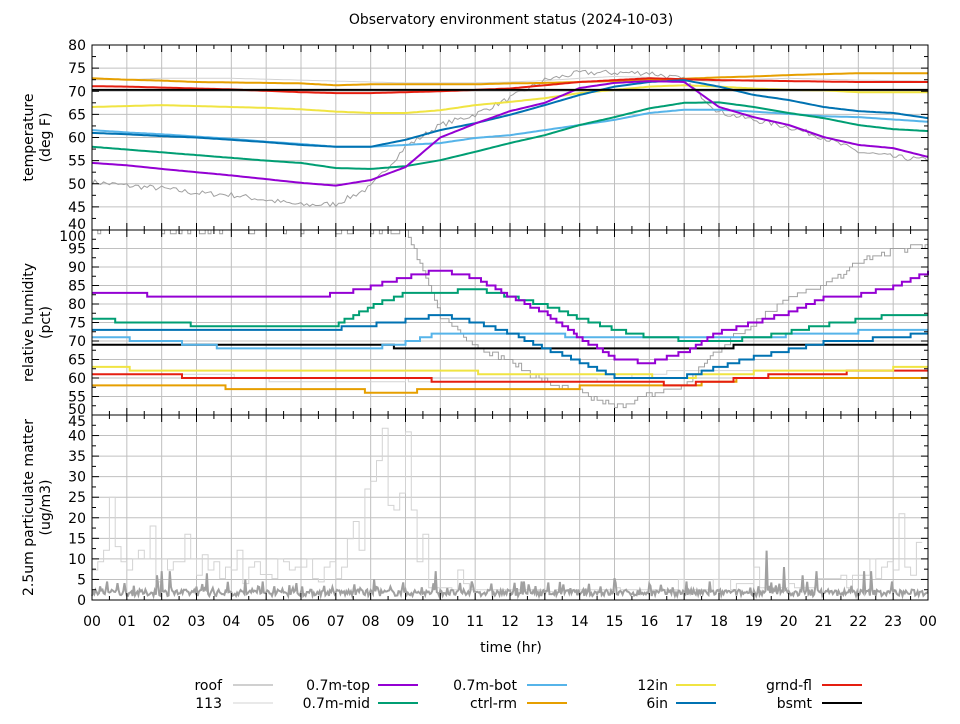 This screenshot has height=724, width=960. What do you see at coordinates (208, 686) in the screenshot?
I see `legend-label: roof` at bounding box center [208, 686].